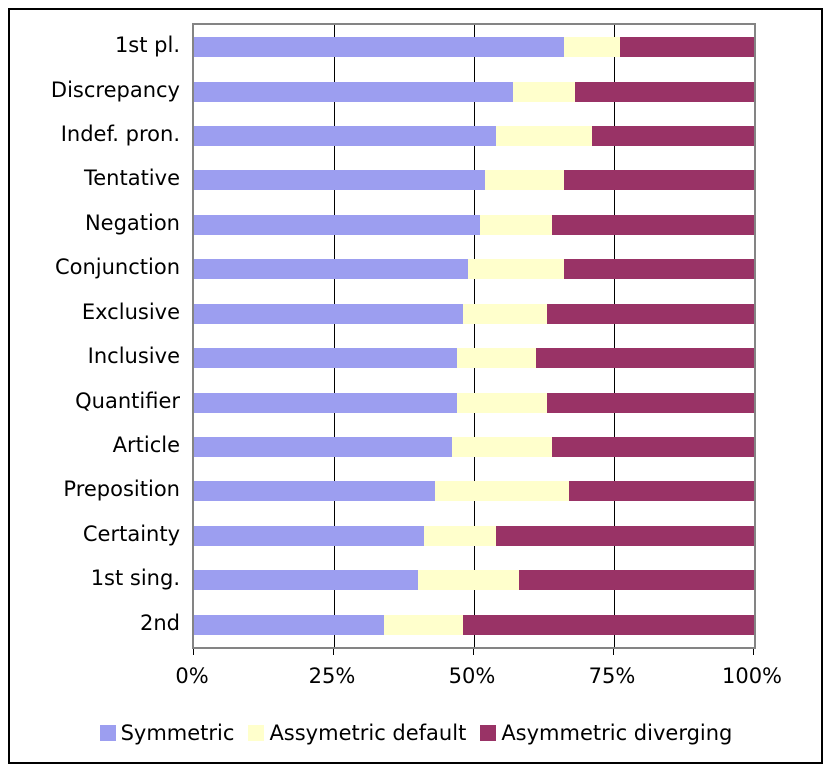 The width and height of the screenshot is (832, 773). I want to click on category-label-article: Article, so click(146, 445).